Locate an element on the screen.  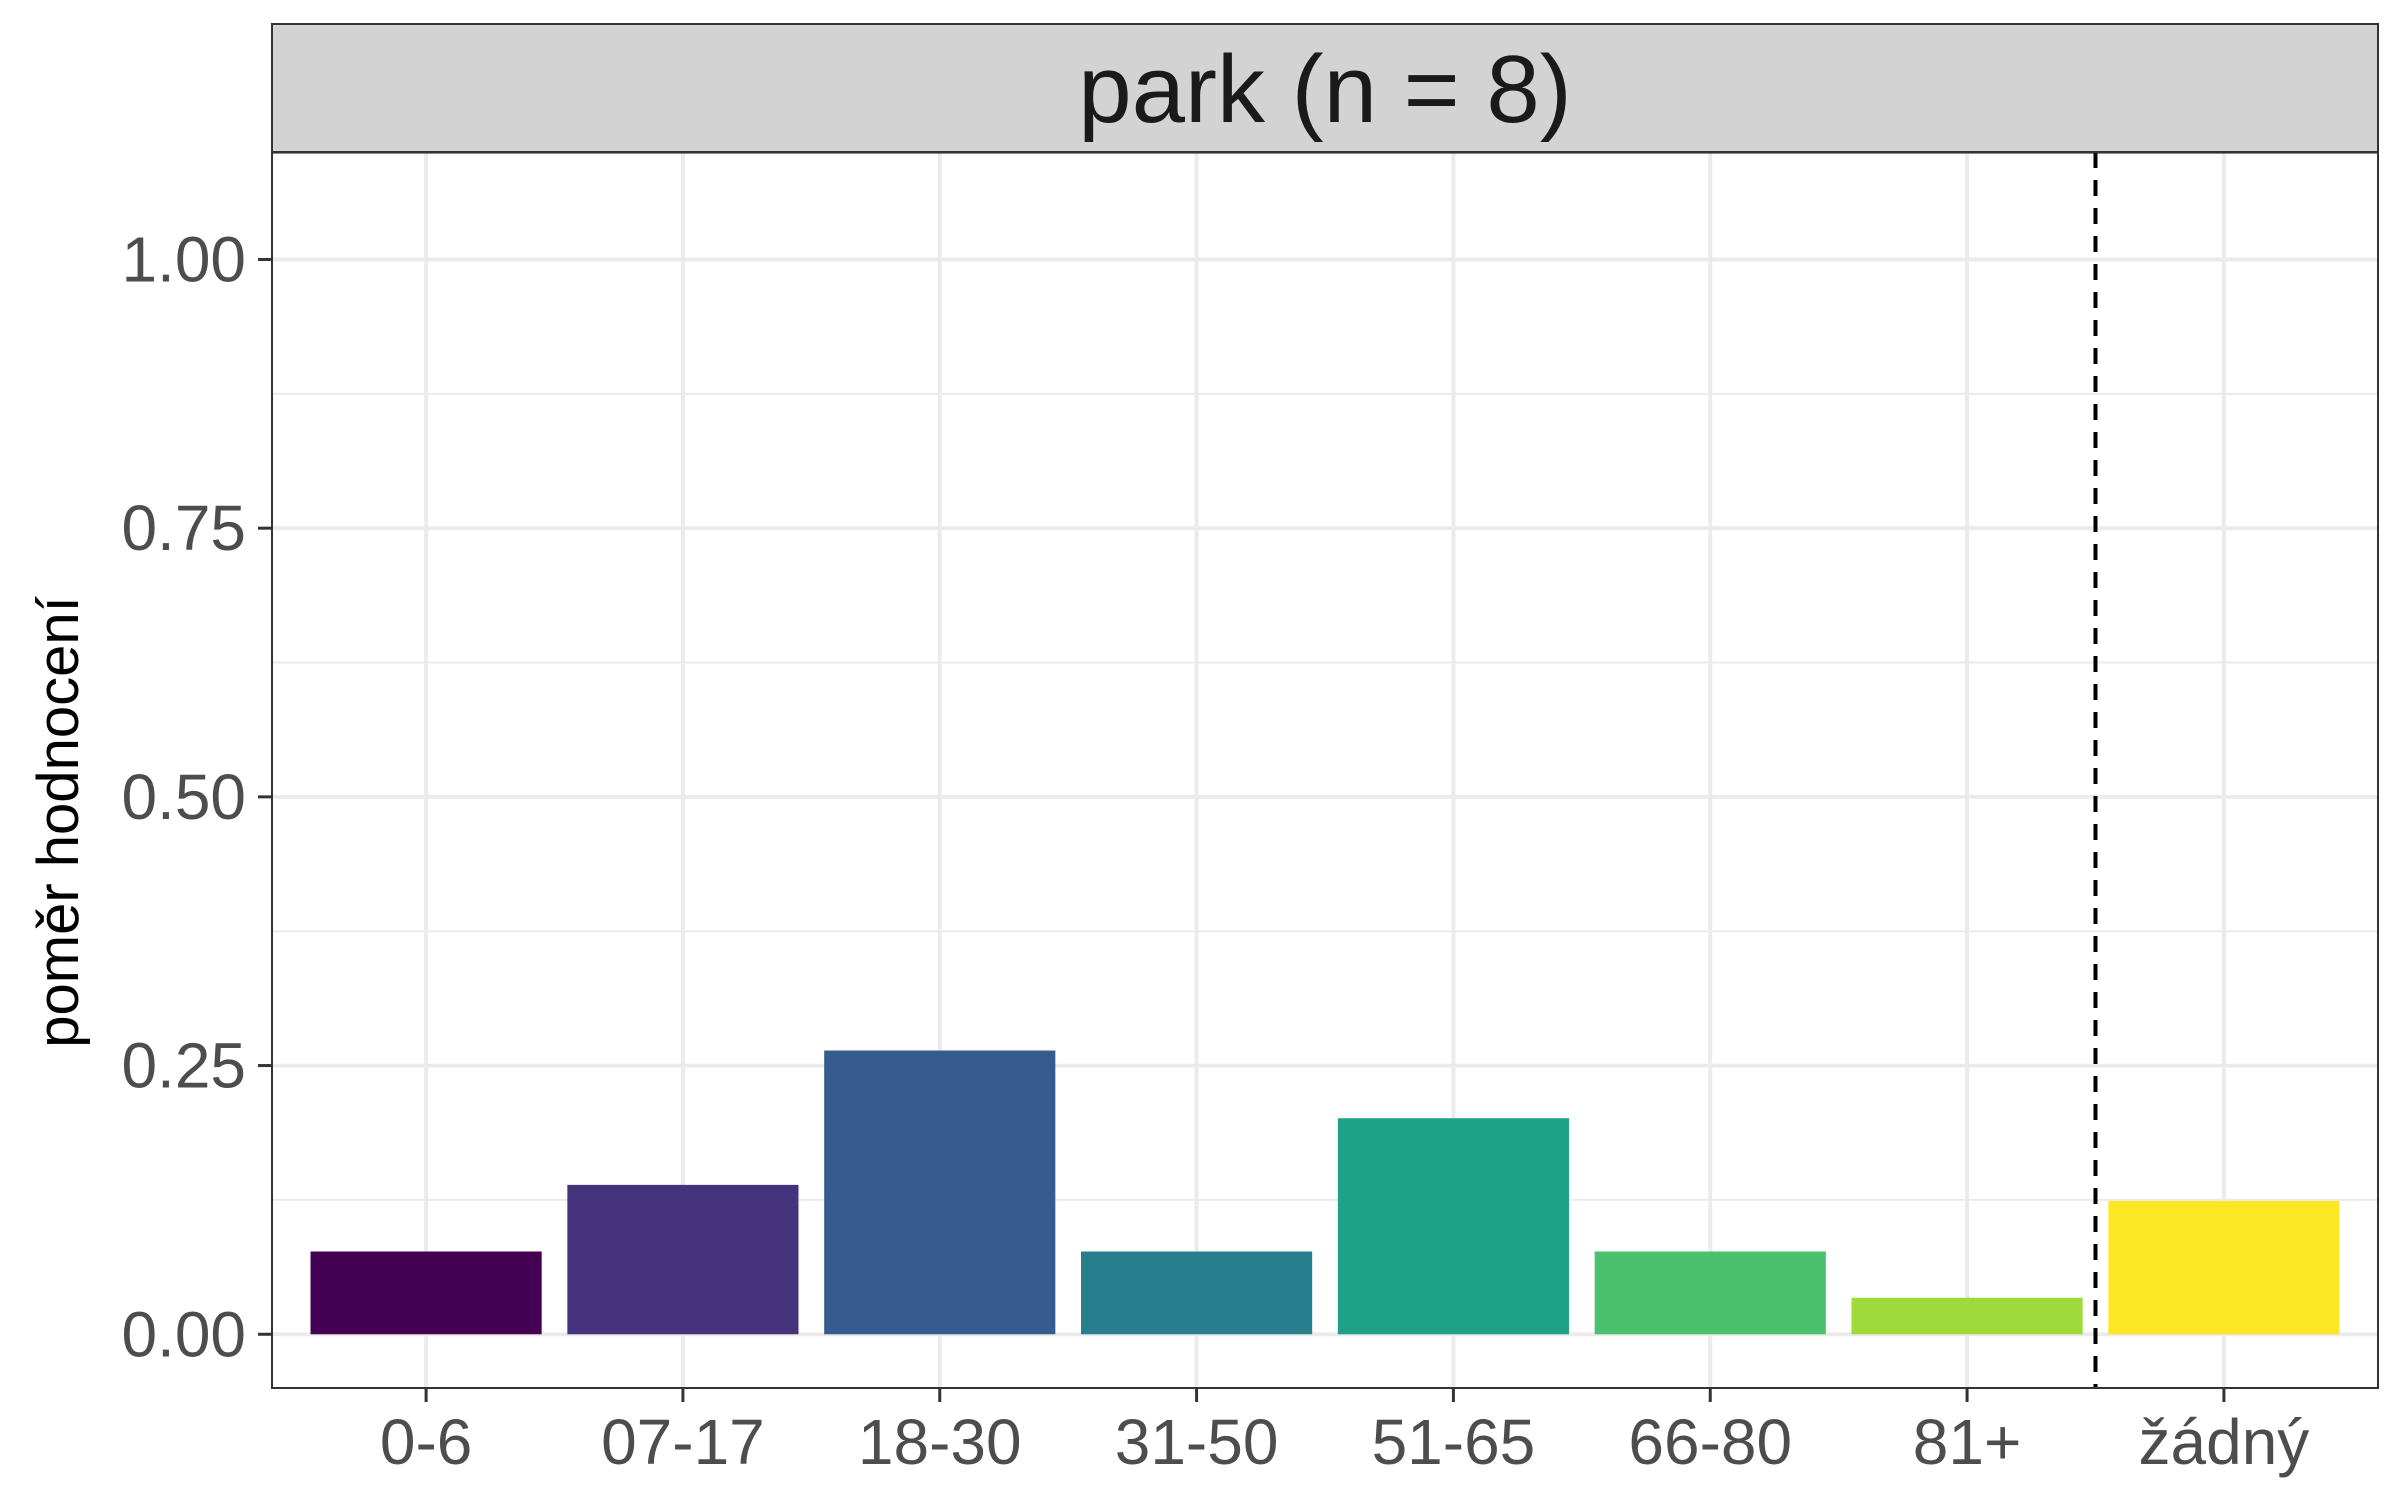
y-axis-title: poměr hodnocení is located at coordinates (58, 821).